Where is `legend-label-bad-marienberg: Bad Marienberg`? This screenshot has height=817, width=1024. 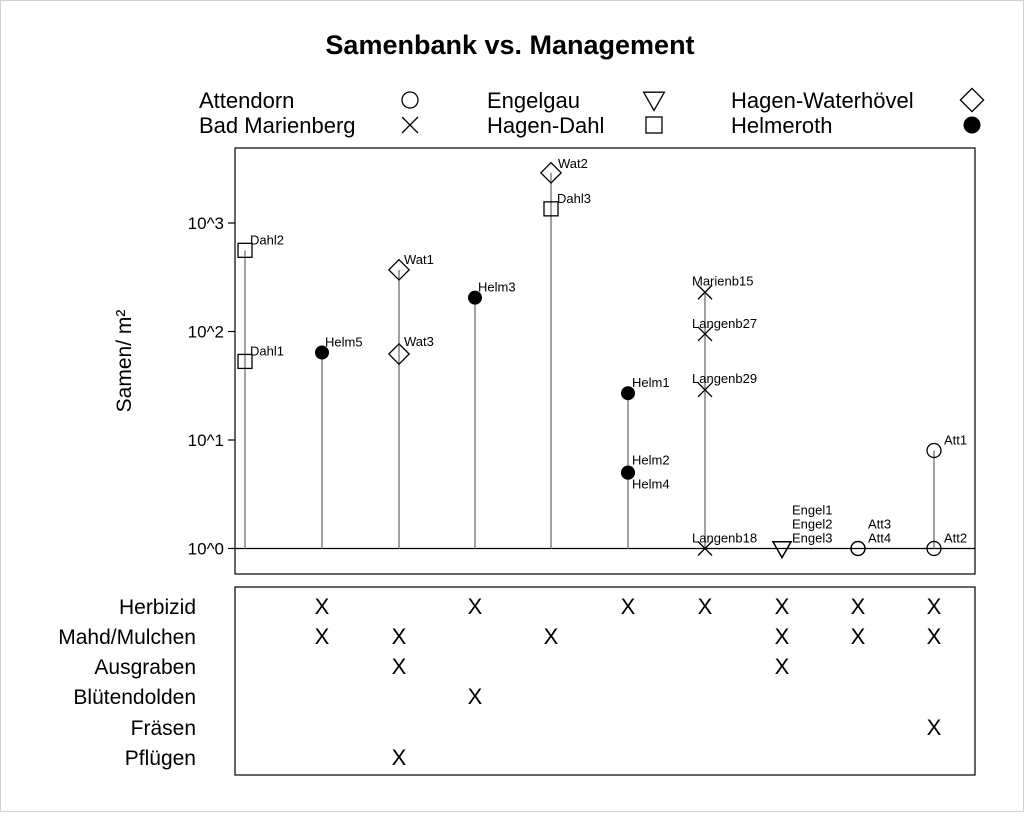
legend-label-bad-marienberg: Bad Marienberg is located at coordinates (277, 125).